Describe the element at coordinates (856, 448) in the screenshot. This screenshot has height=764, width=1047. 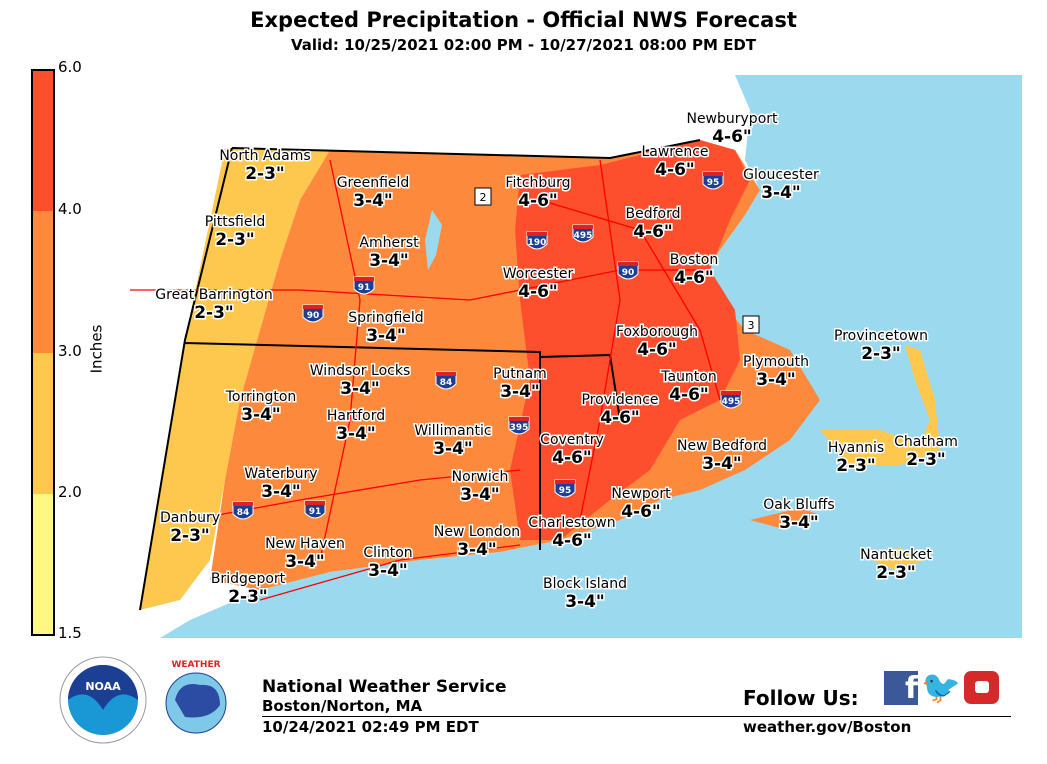
I see `place-name: Hyannis` at that location.